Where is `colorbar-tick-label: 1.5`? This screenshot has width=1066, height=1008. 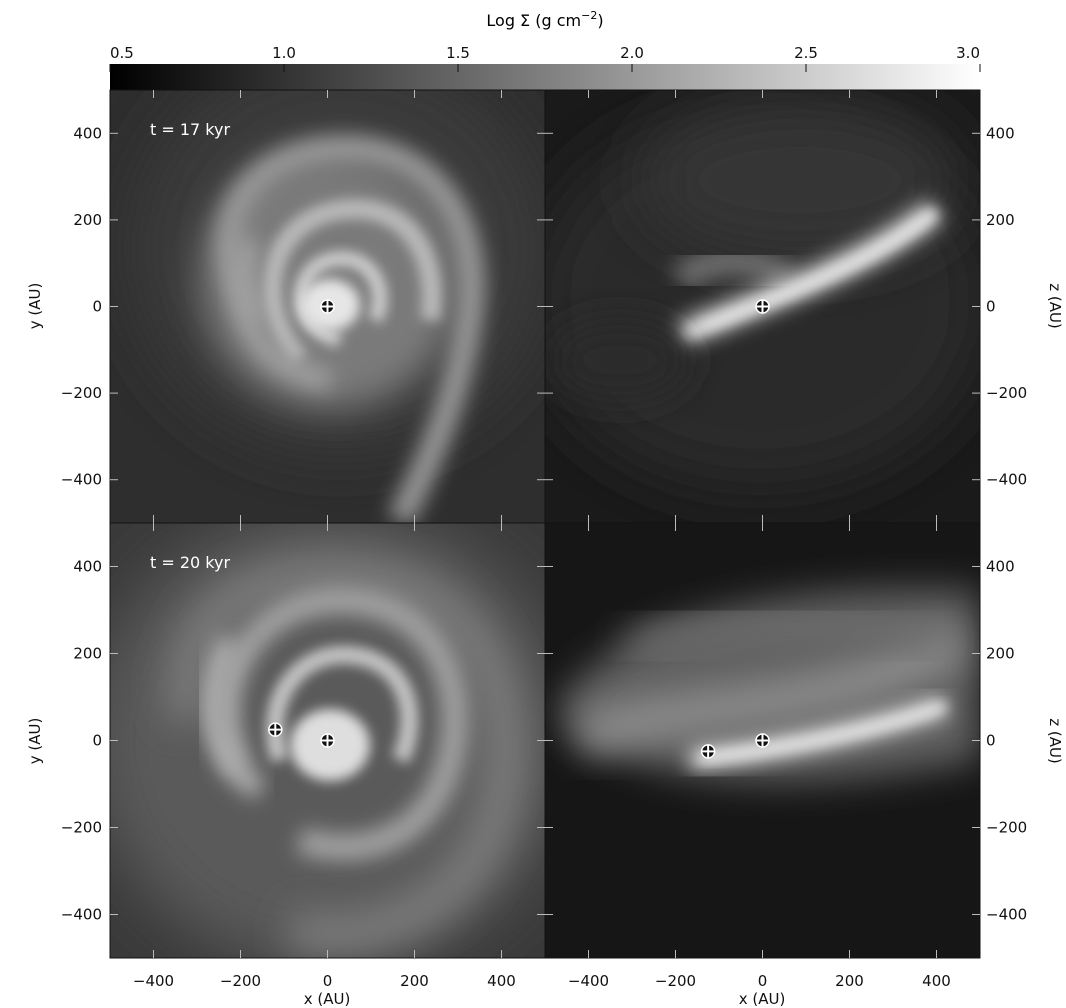
colorbar-tick-label: 1.5 is located at coordinates (458, 53).